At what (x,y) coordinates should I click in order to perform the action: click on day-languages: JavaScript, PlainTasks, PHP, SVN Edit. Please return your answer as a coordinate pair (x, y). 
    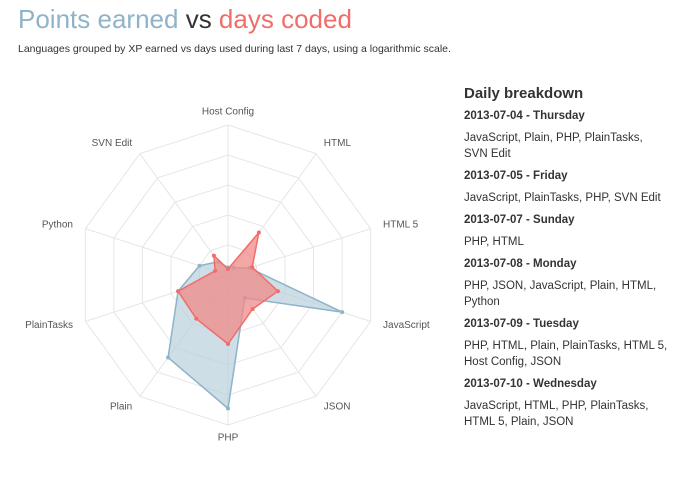
    Looking at the image, I should click on (562, 198).